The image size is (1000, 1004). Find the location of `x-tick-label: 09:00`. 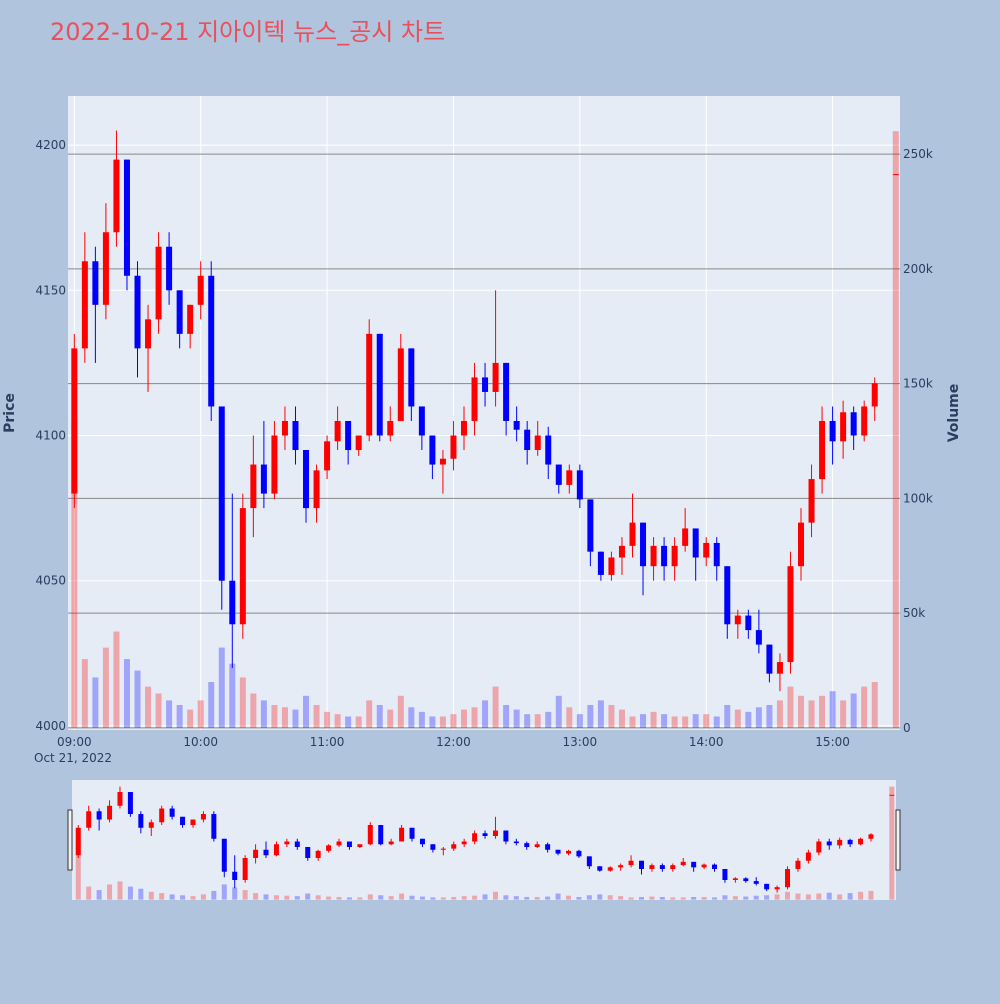

x-tick-label: 09:00 is located at coordinates (74, 742).